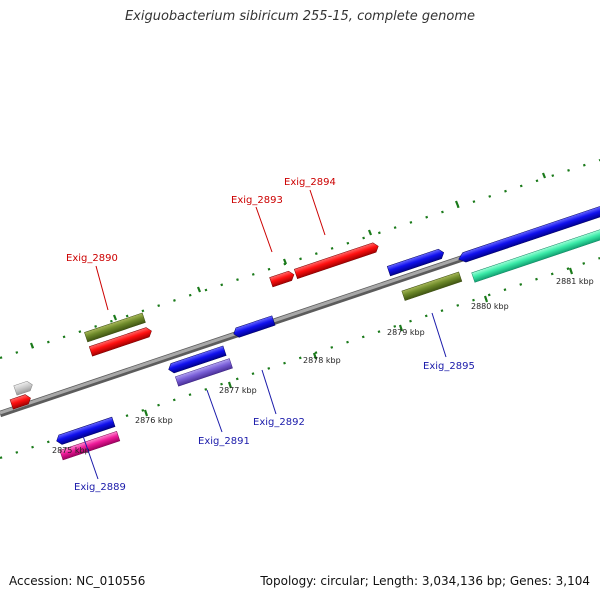 This screenshot has height=600, width=600. I want to click on tick-label: 2881 kbp, so click(575, 281).